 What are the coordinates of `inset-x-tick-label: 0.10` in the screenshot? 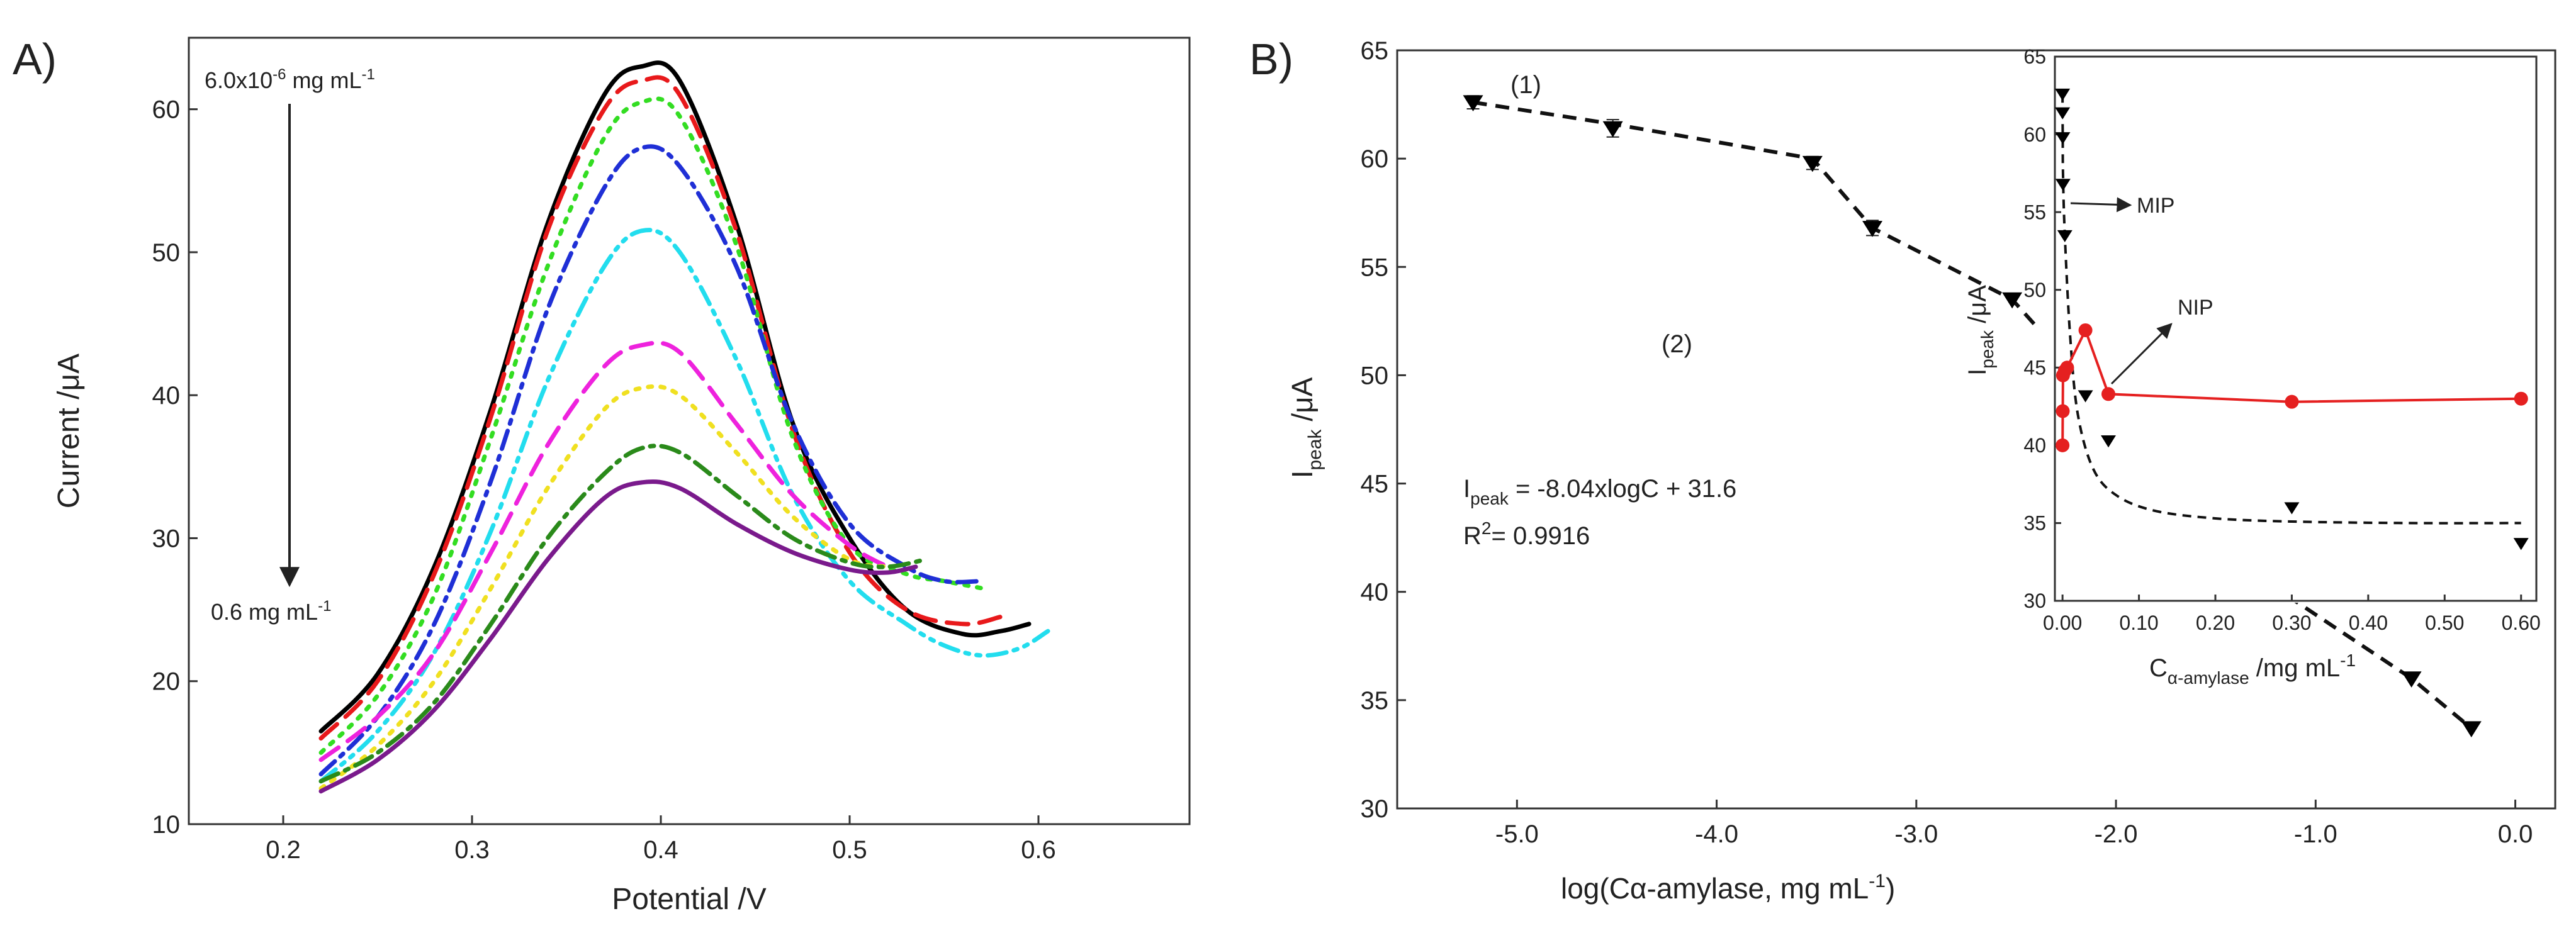 It's located at (2138, 623).